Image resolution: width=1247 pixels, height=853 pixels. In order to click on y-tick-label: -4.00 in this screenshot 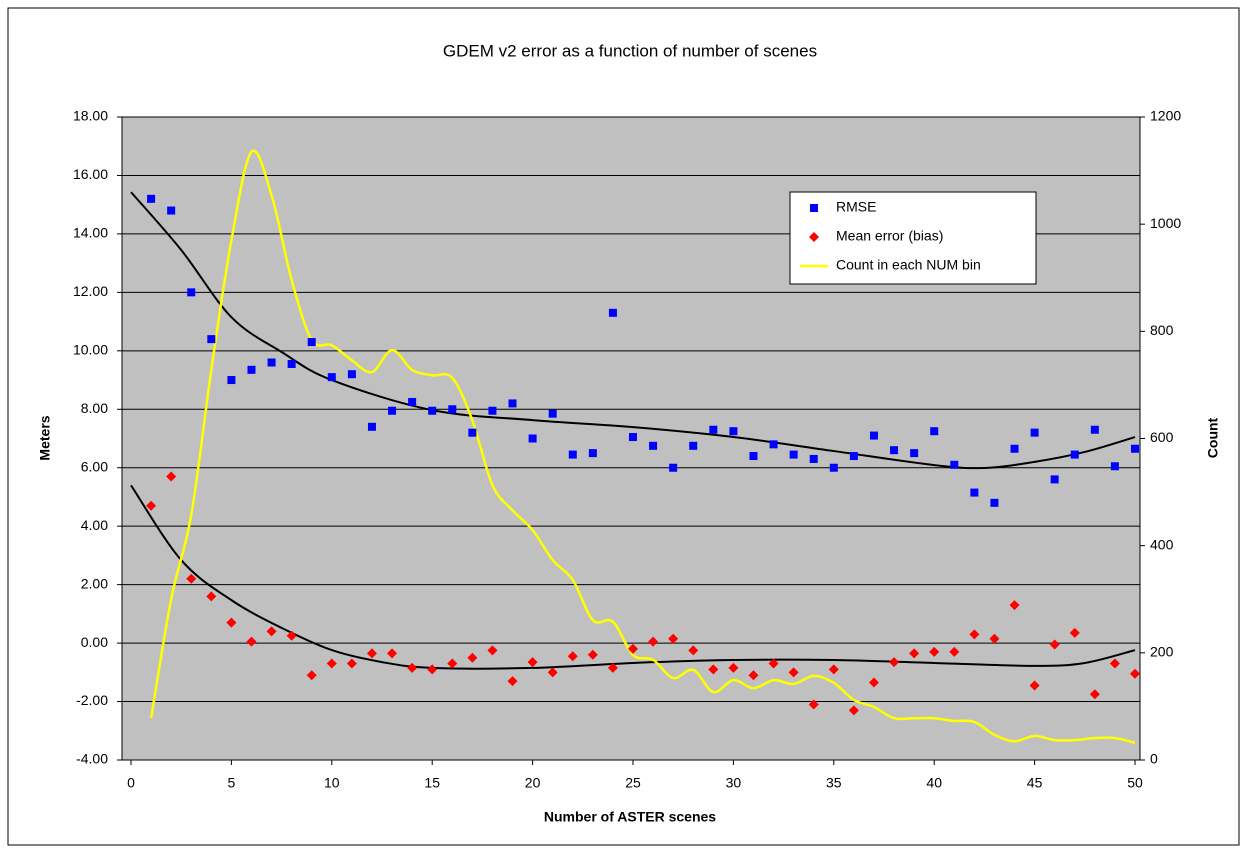, I will do `click(92, 759)`.